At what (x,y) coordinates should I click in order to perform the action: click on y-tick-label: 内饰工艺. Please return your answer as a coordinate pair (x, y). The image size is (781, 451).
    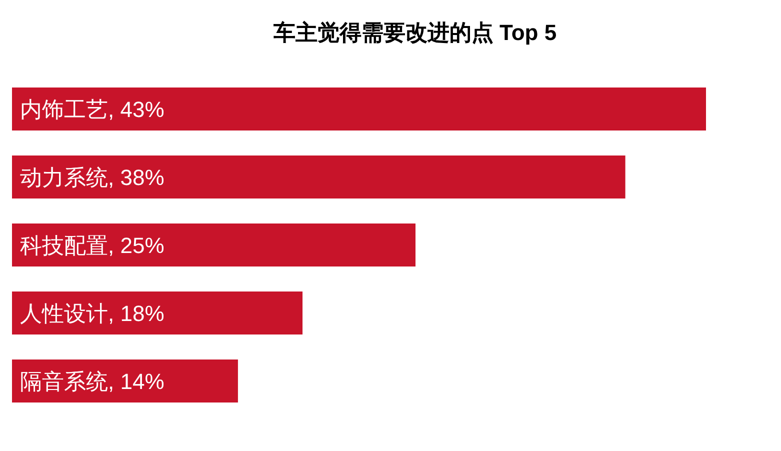
    Looking at the image, I should click on (64, 109).